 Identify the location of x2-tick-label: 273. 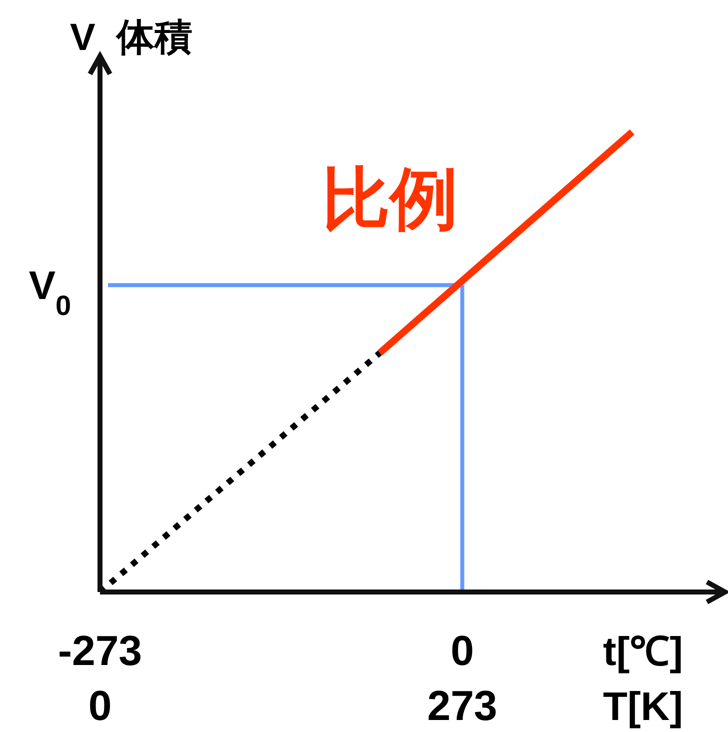
(462, 705).